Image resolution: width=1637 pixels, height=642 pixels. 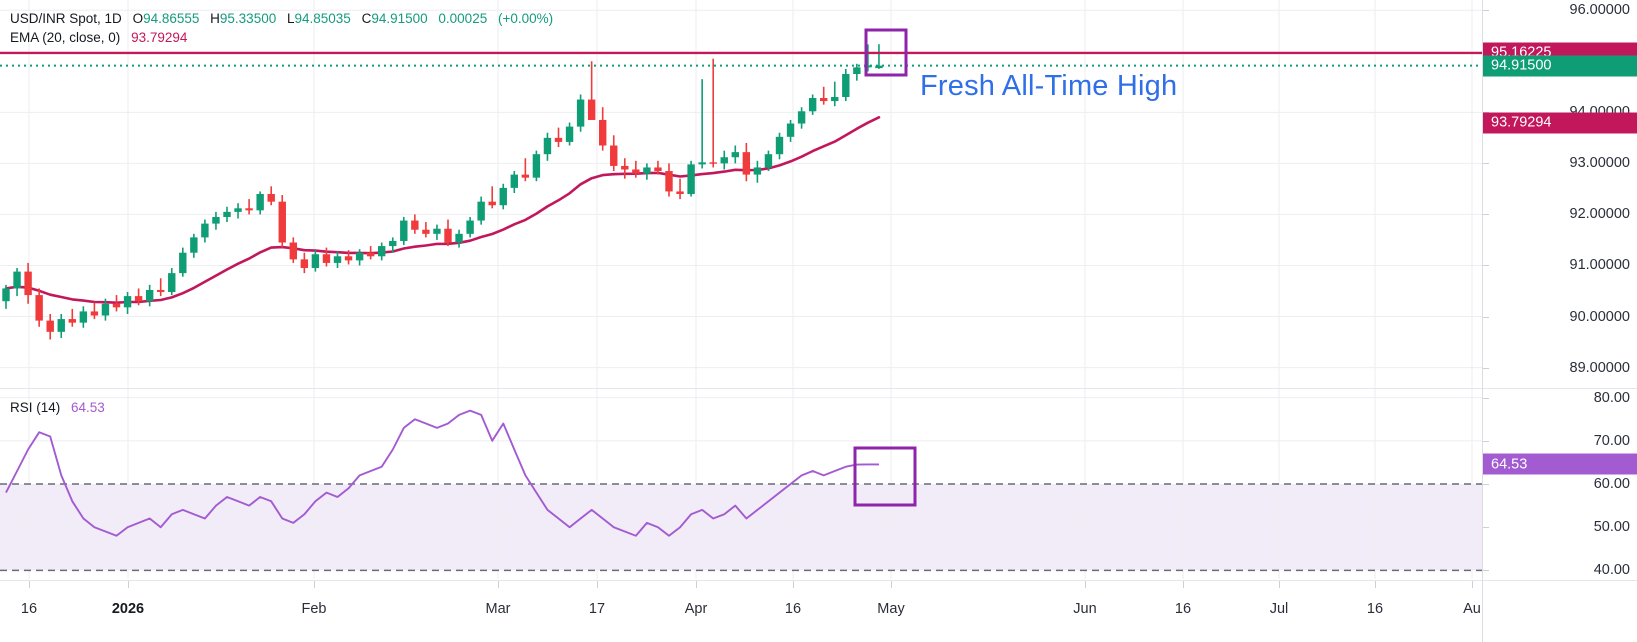 What do you see at coordinates (128, 609) in the screenshot?
I see `time-tick-label: 2026` at bounding box center [128, 609].